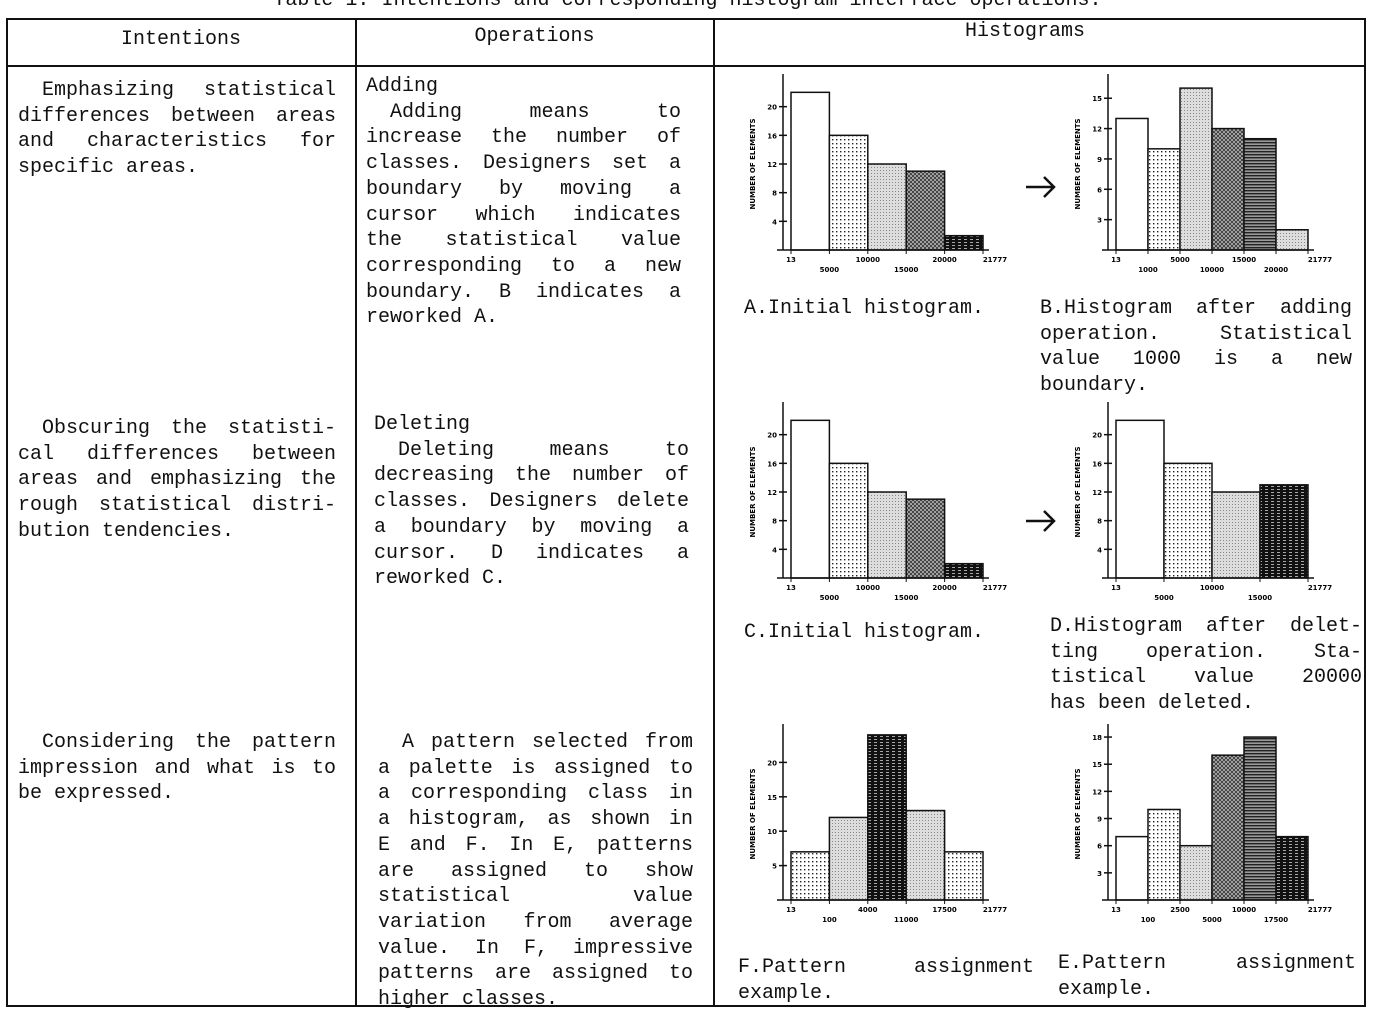 The height and width of the screenshot is (1013, 1375). What do you see at coordinates (177, 480) in the screenshot?
I see `text-line: areas and emphasizing the` at bounding box center [177, 480].